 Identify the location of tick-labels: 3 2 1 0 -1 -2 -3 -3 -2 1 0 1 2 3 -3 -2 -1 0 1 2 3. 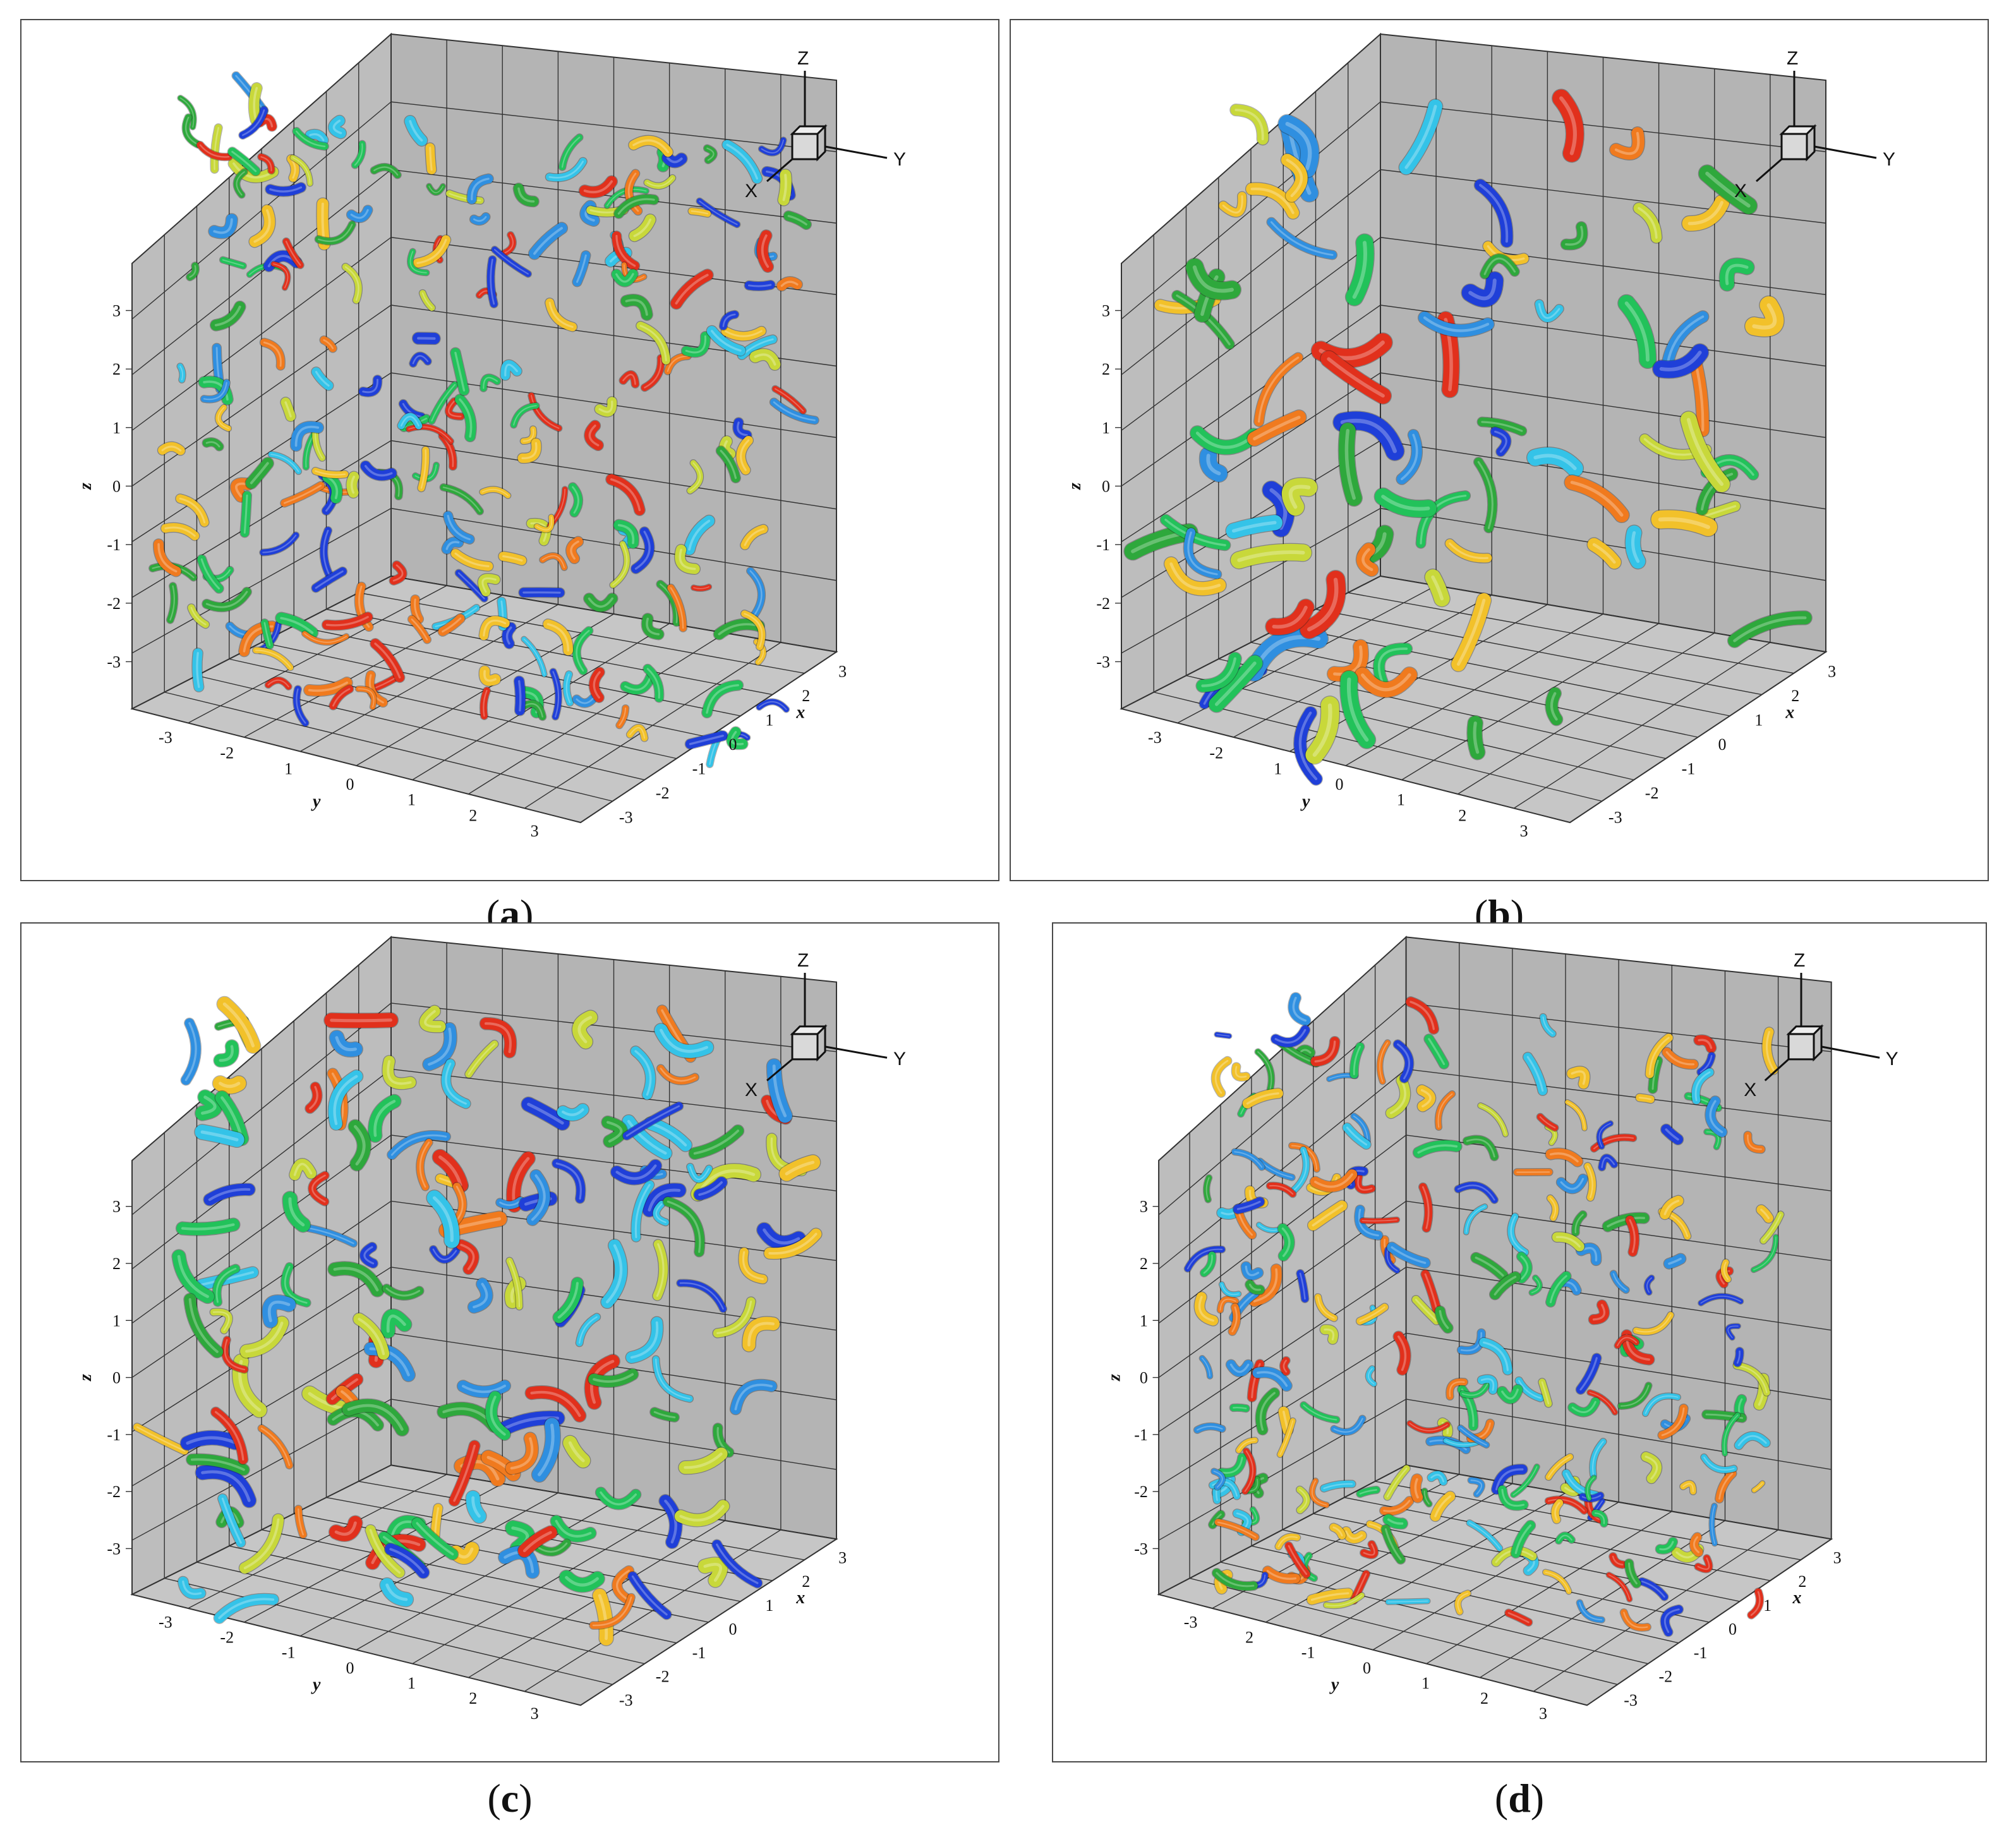
(1466, 571).